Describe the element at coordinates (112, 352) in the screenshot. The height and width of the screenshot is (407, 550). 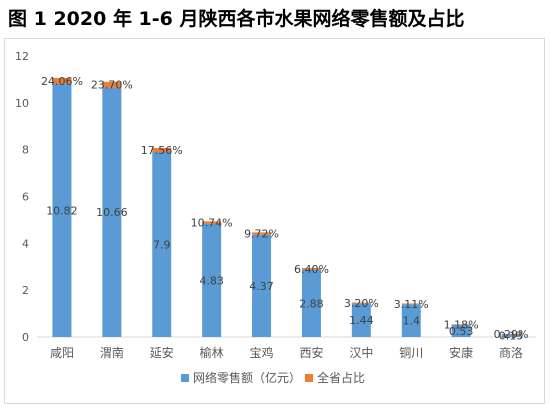
I see `x-category-label: 渭南` at that location.